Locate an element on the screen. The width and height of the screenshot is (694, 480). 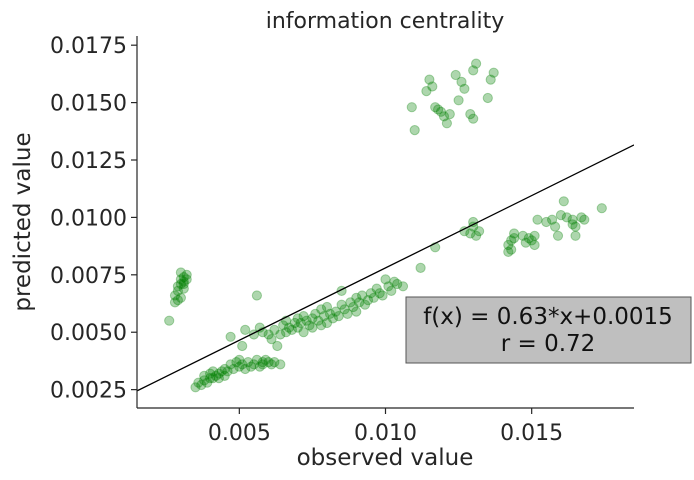
y-tick-label: 0.0050 is located at coordinates (88, 333).